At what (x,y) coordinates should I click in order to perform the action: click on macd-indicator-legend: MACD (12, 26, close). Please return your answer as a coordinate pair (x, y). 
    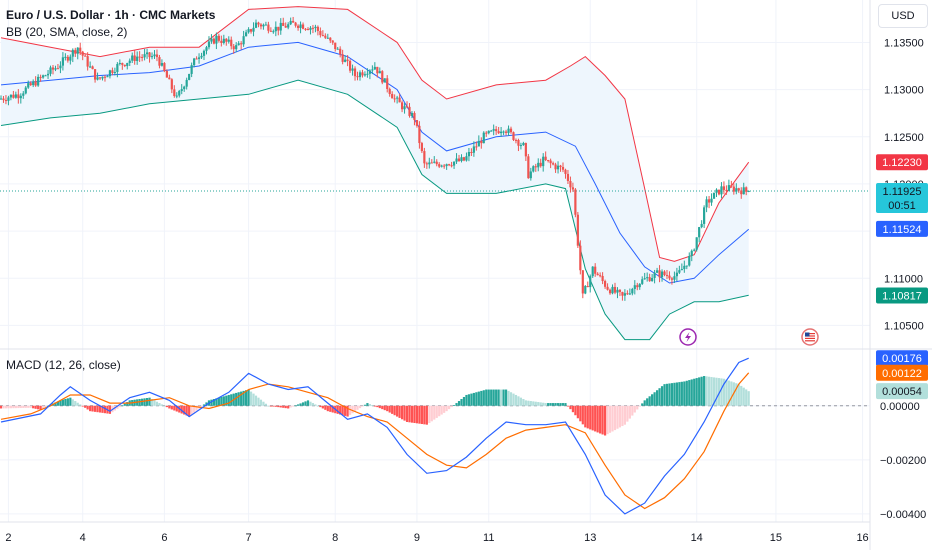
    Looking at the image, I should click on (63, 365).